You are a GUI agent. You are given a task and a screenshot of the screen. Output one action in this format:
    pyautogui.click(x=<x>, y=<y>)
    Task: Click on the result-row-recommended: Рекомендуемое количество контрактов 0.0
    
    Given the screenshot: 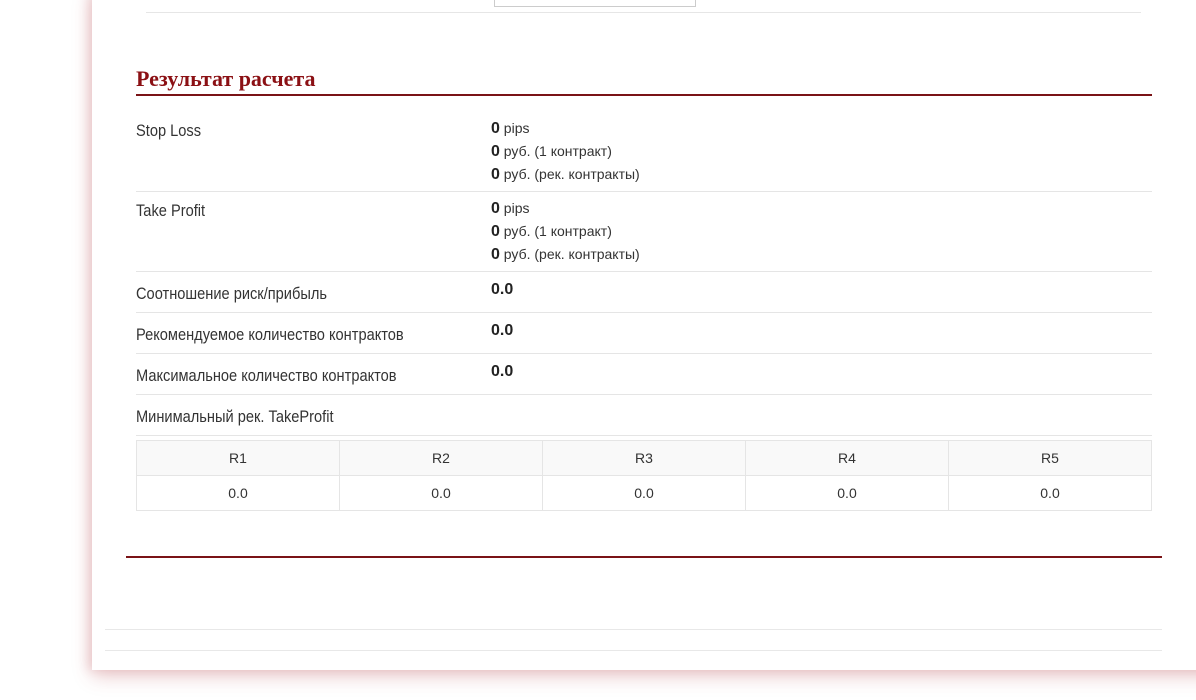 What is the action you would take?
    pyautogui.click(x=644, y=333)
    